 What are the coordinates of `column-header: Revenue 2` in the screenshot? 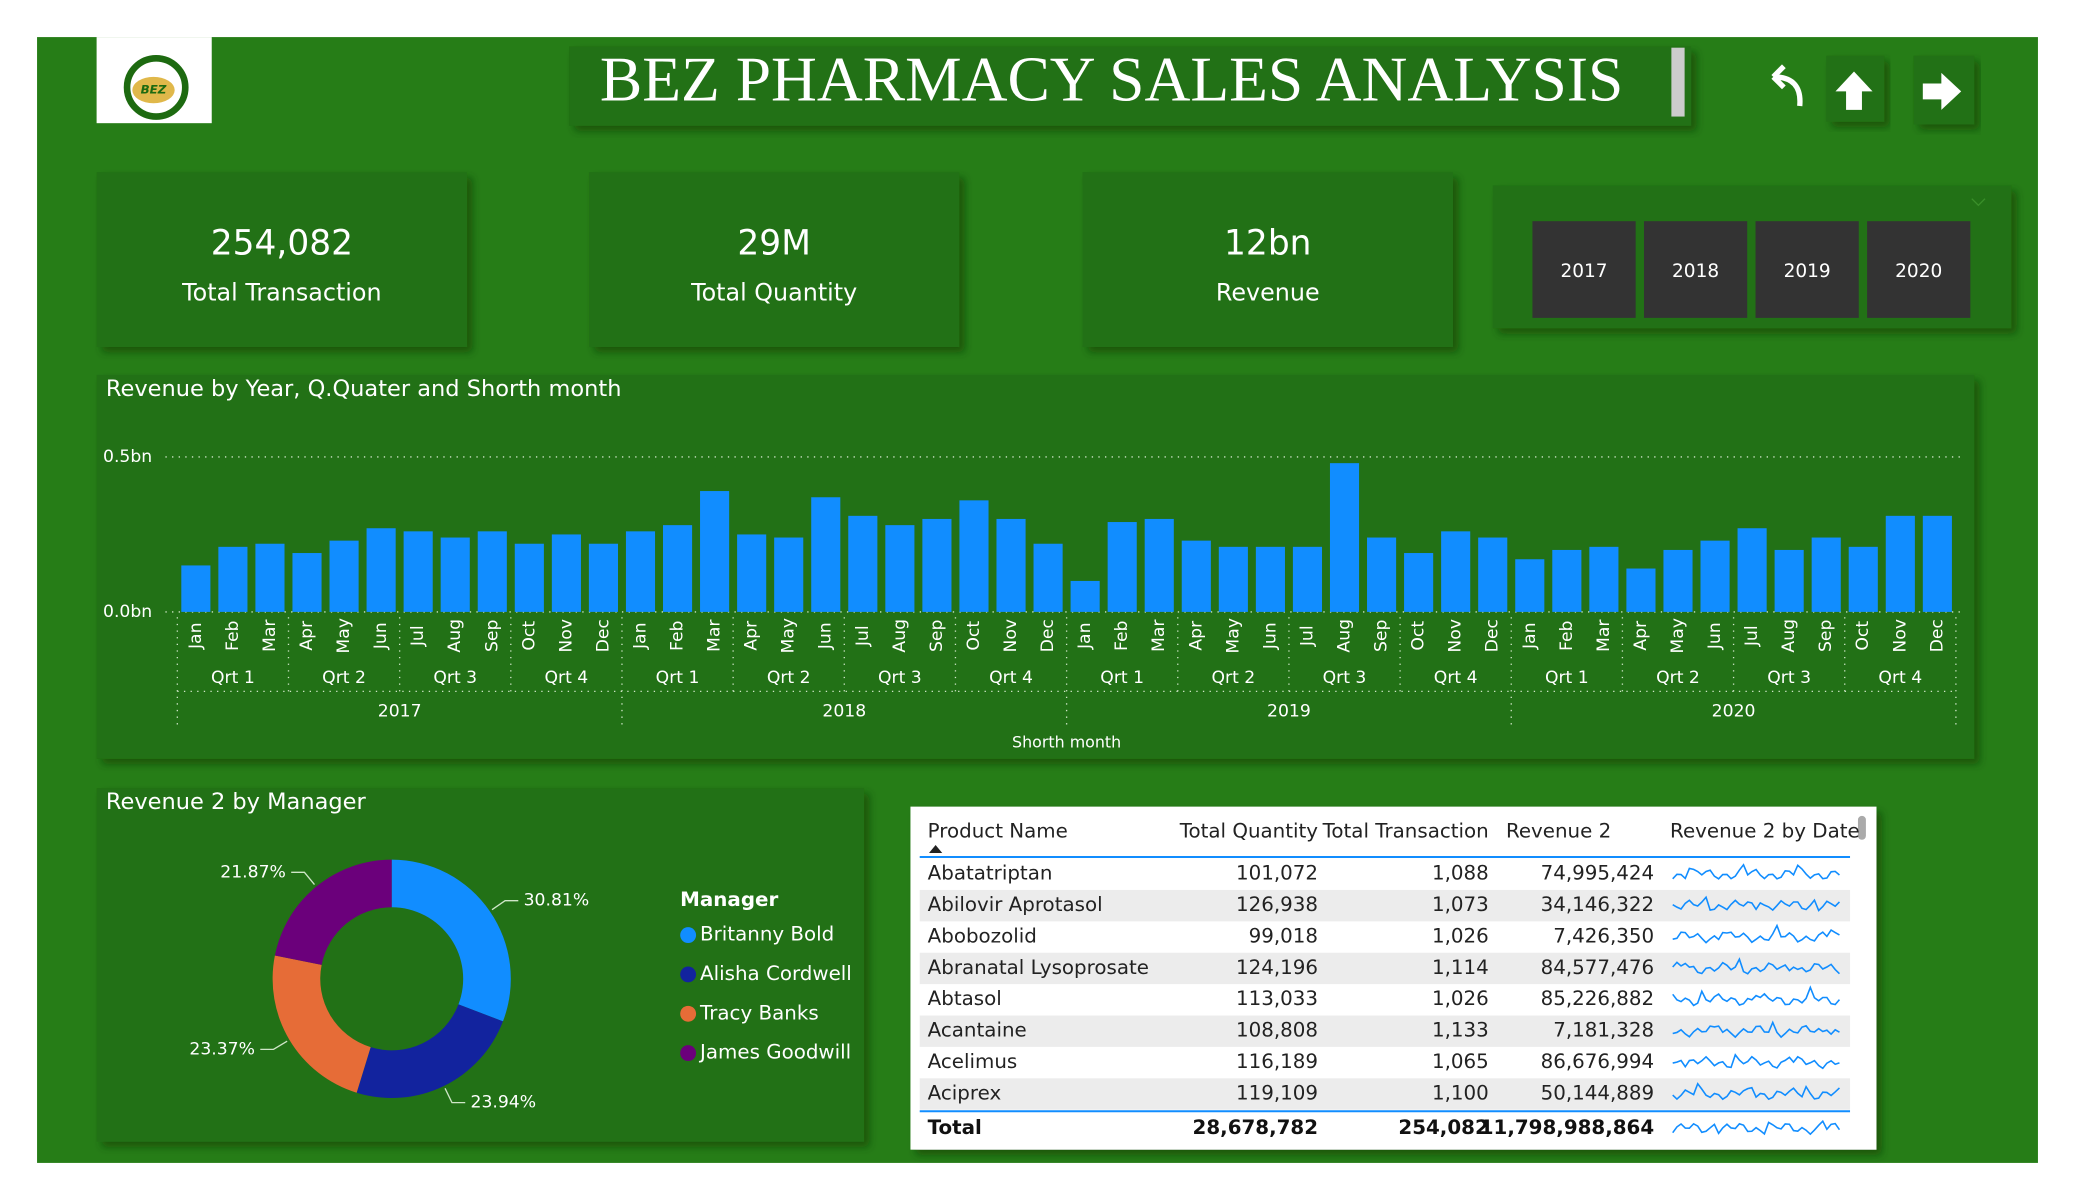 It's located at (1558, 830).